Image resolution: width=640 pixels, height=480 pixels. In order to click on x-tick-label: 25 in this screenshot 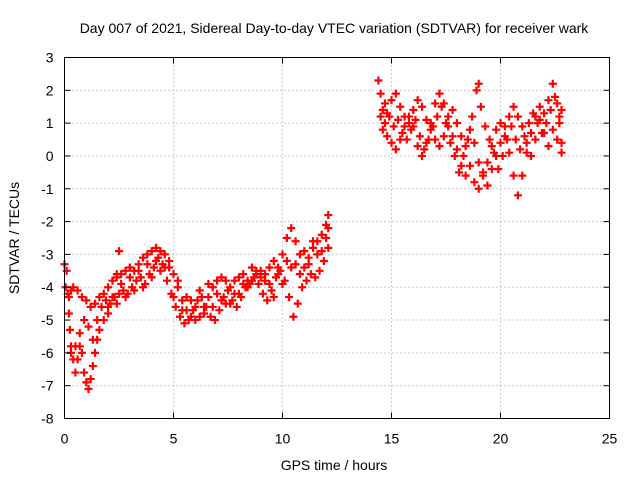, I will do `click(610, 439)`.